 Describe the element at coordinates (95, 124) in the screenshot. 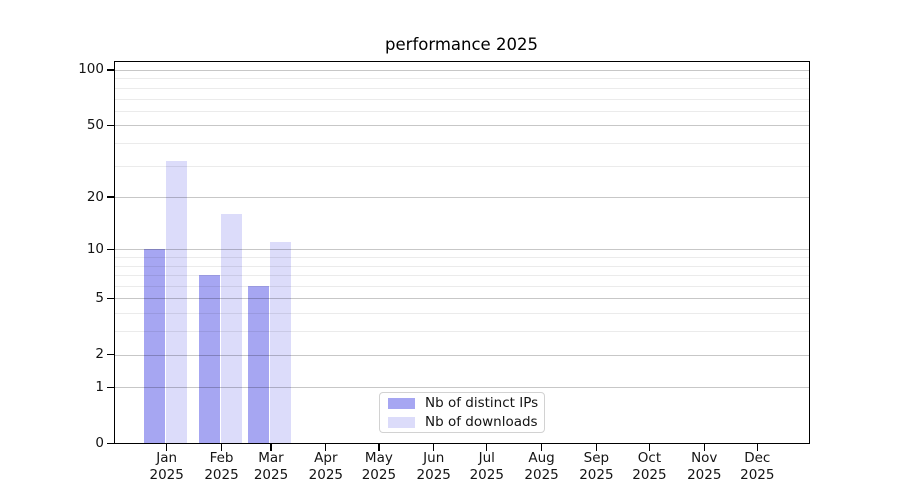

I see `y-tick-label-50: 50` at that location.